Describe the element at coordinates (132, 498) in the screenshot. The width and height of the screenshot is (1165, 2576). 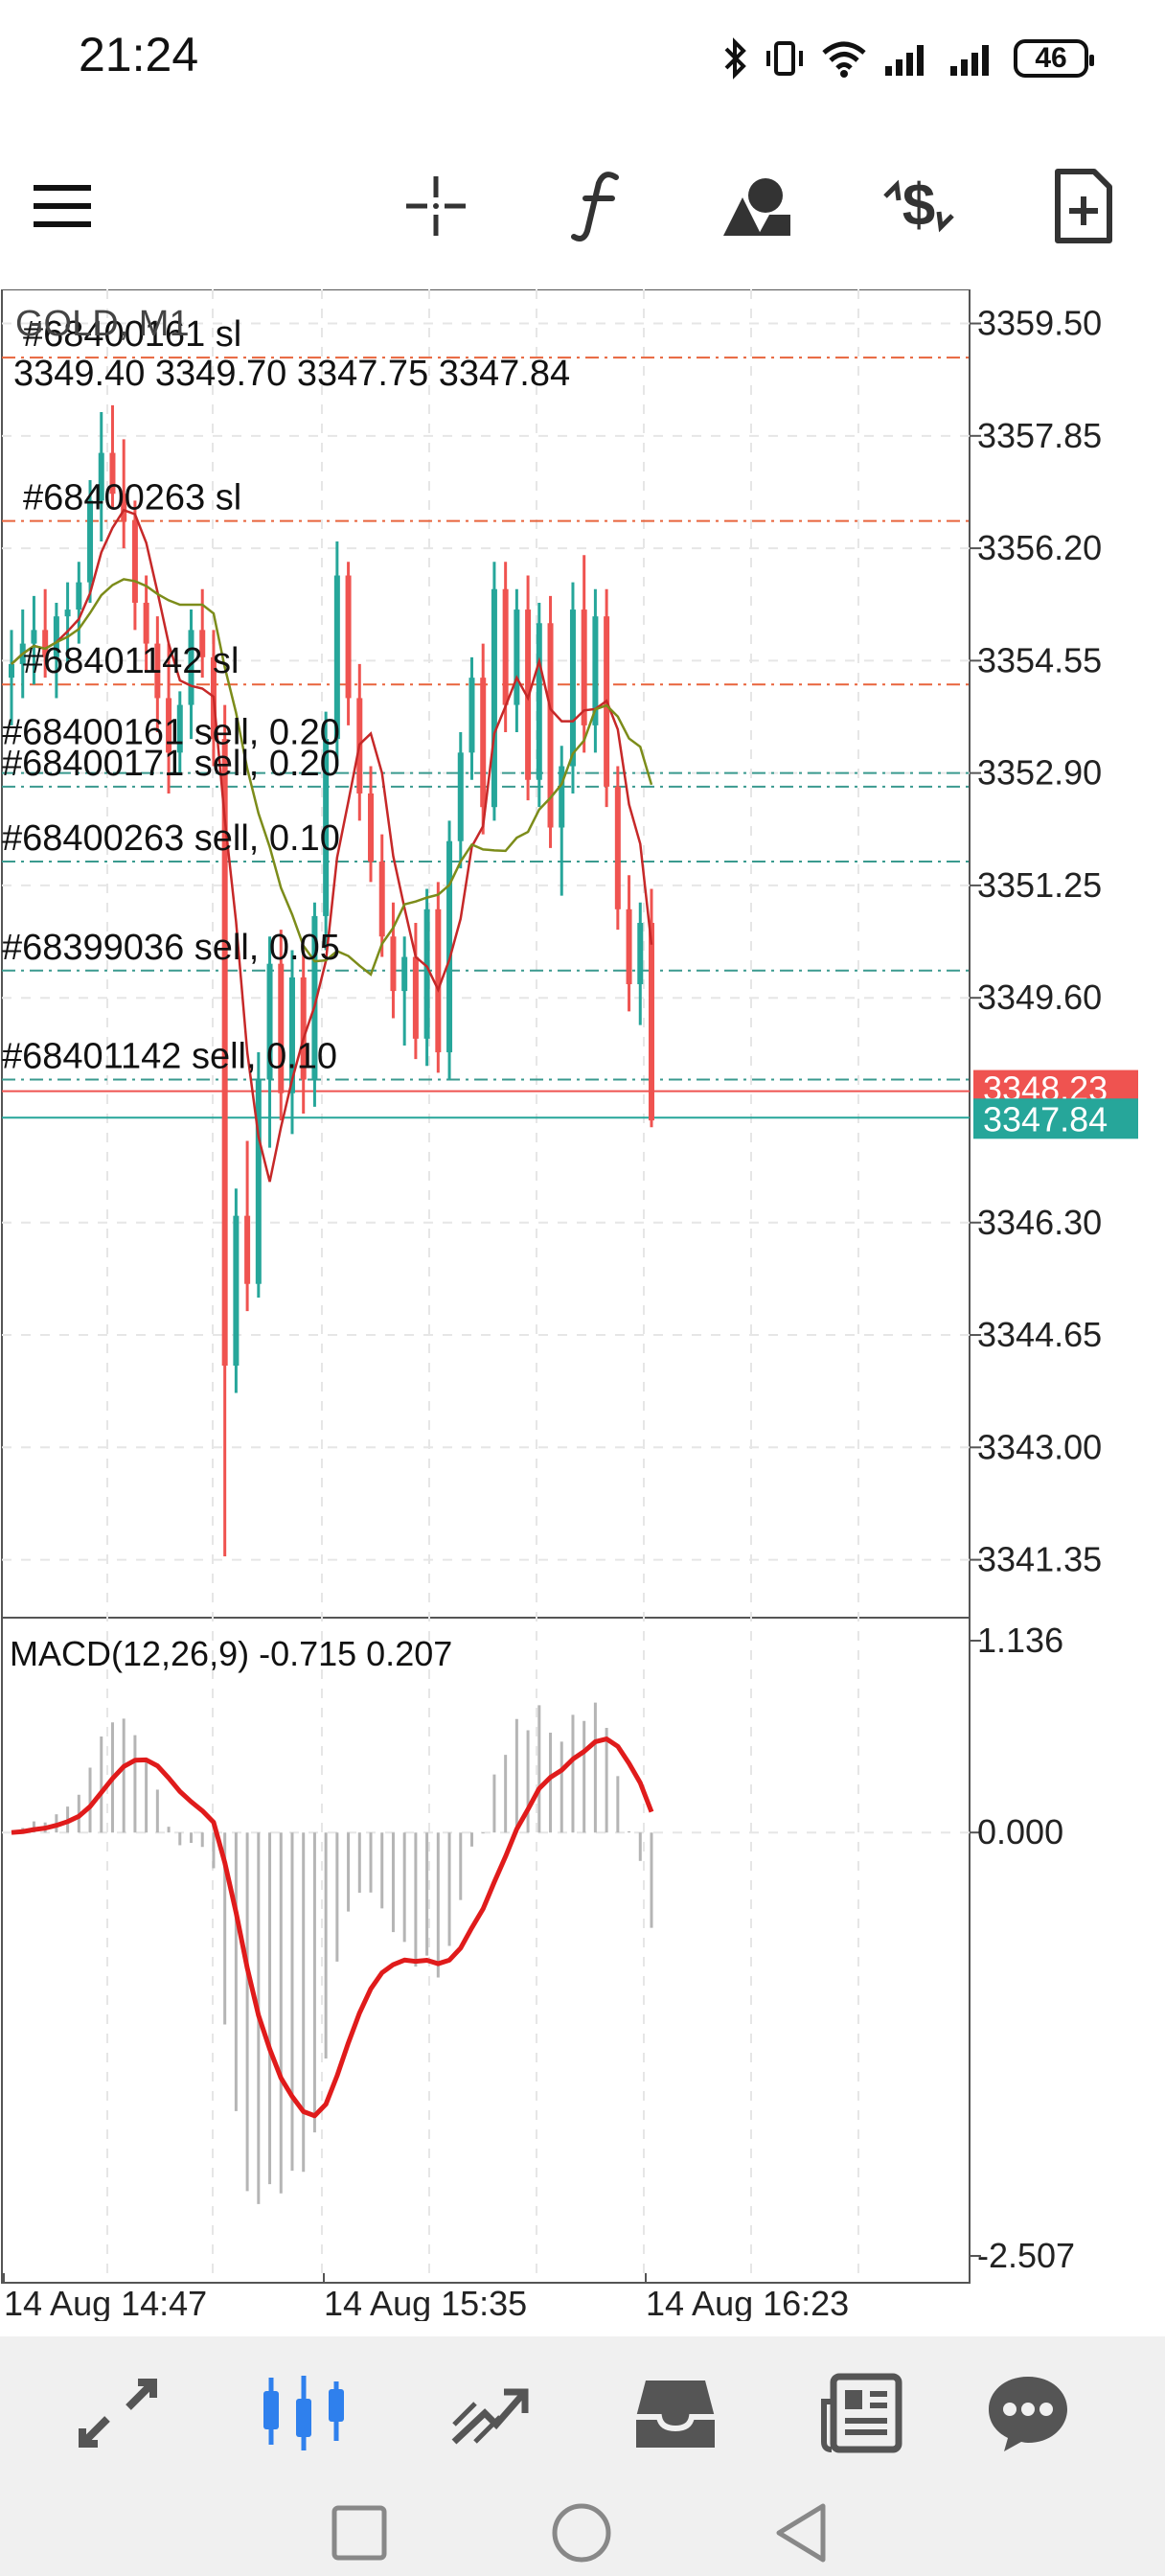
I see `stop-loss-label: #68400263 sl` at that location.